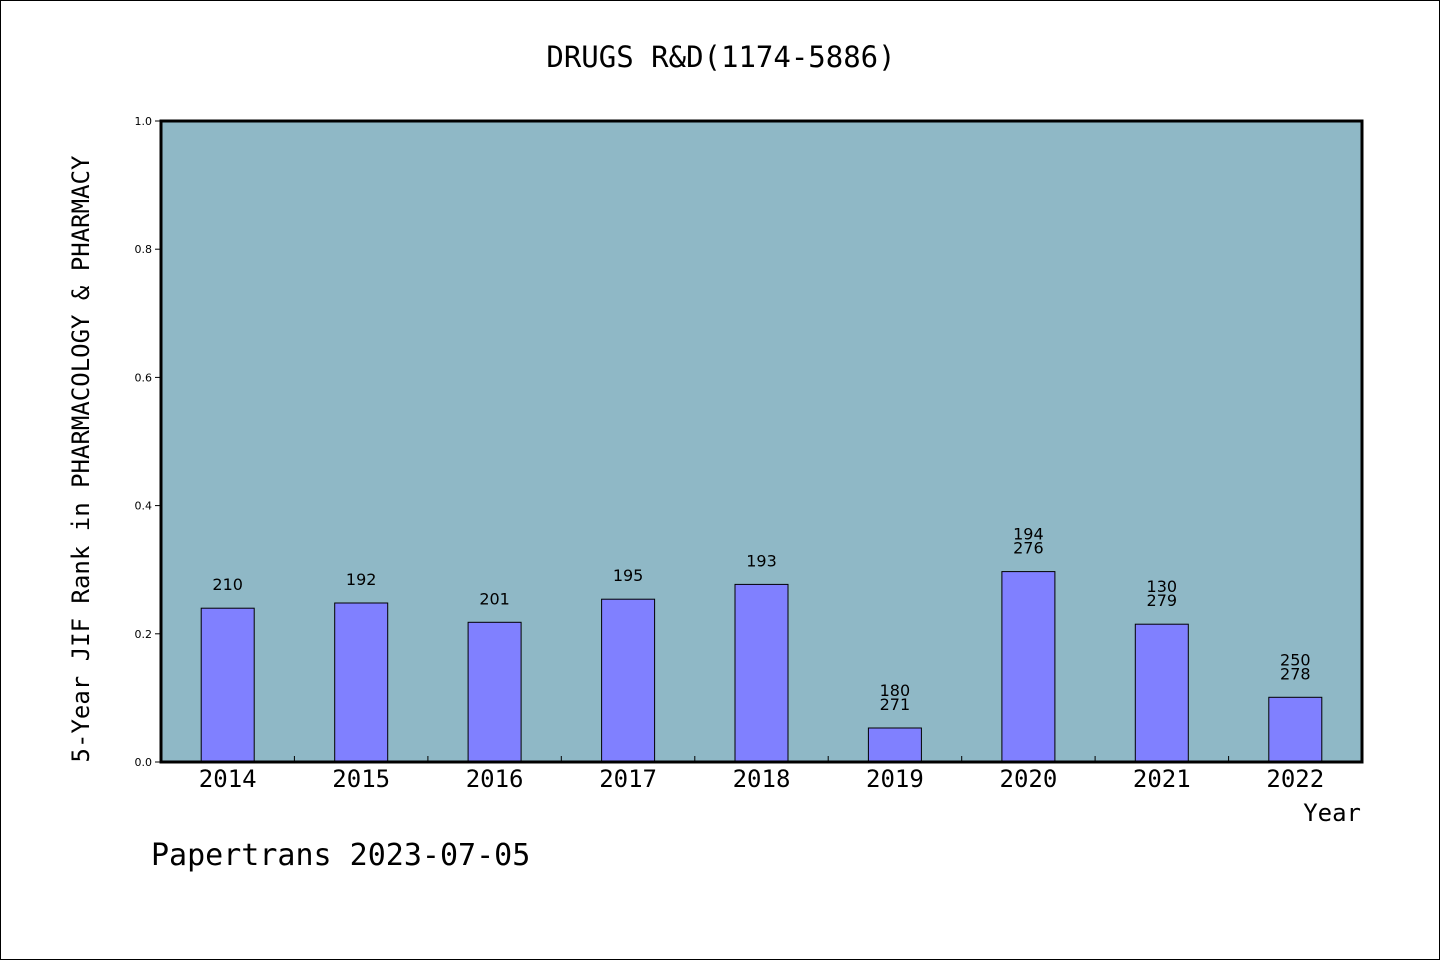 This screenshot has height=961, width=1440. What do you see at coordinates (144, 121) in the screenshot?
I see `y-tick-label-5: 1.0` at bounding box center [144, 121].